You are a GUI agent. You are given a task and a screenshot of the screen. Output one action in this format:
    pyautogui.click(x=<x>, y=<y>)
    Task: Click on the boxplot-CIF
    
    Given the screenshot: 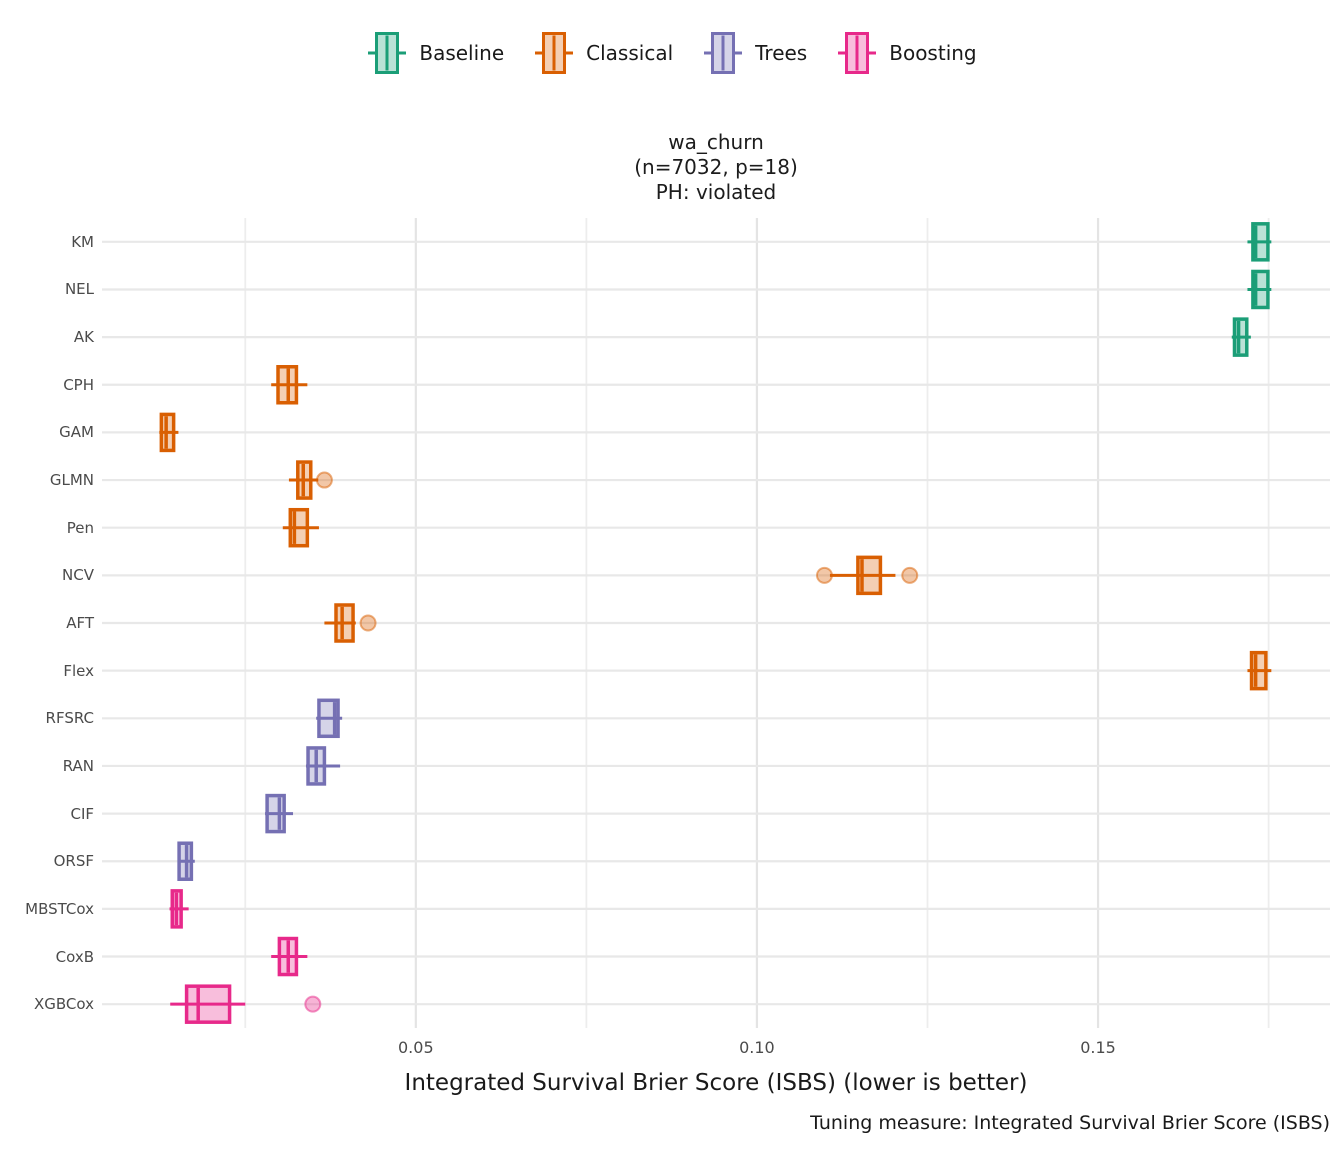 What is the action you would take?
    pyautogui.click(x=279, y=813)
    